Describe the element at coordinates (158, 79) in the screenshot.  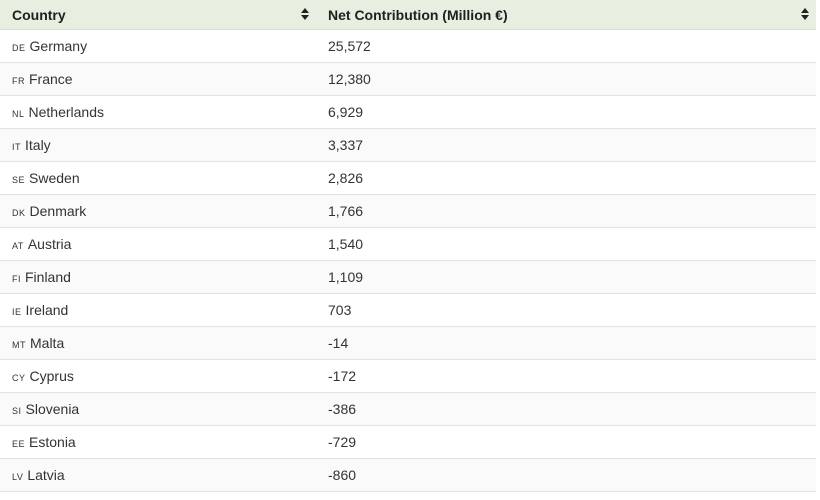
I see `country-cell: FR France` at that location.